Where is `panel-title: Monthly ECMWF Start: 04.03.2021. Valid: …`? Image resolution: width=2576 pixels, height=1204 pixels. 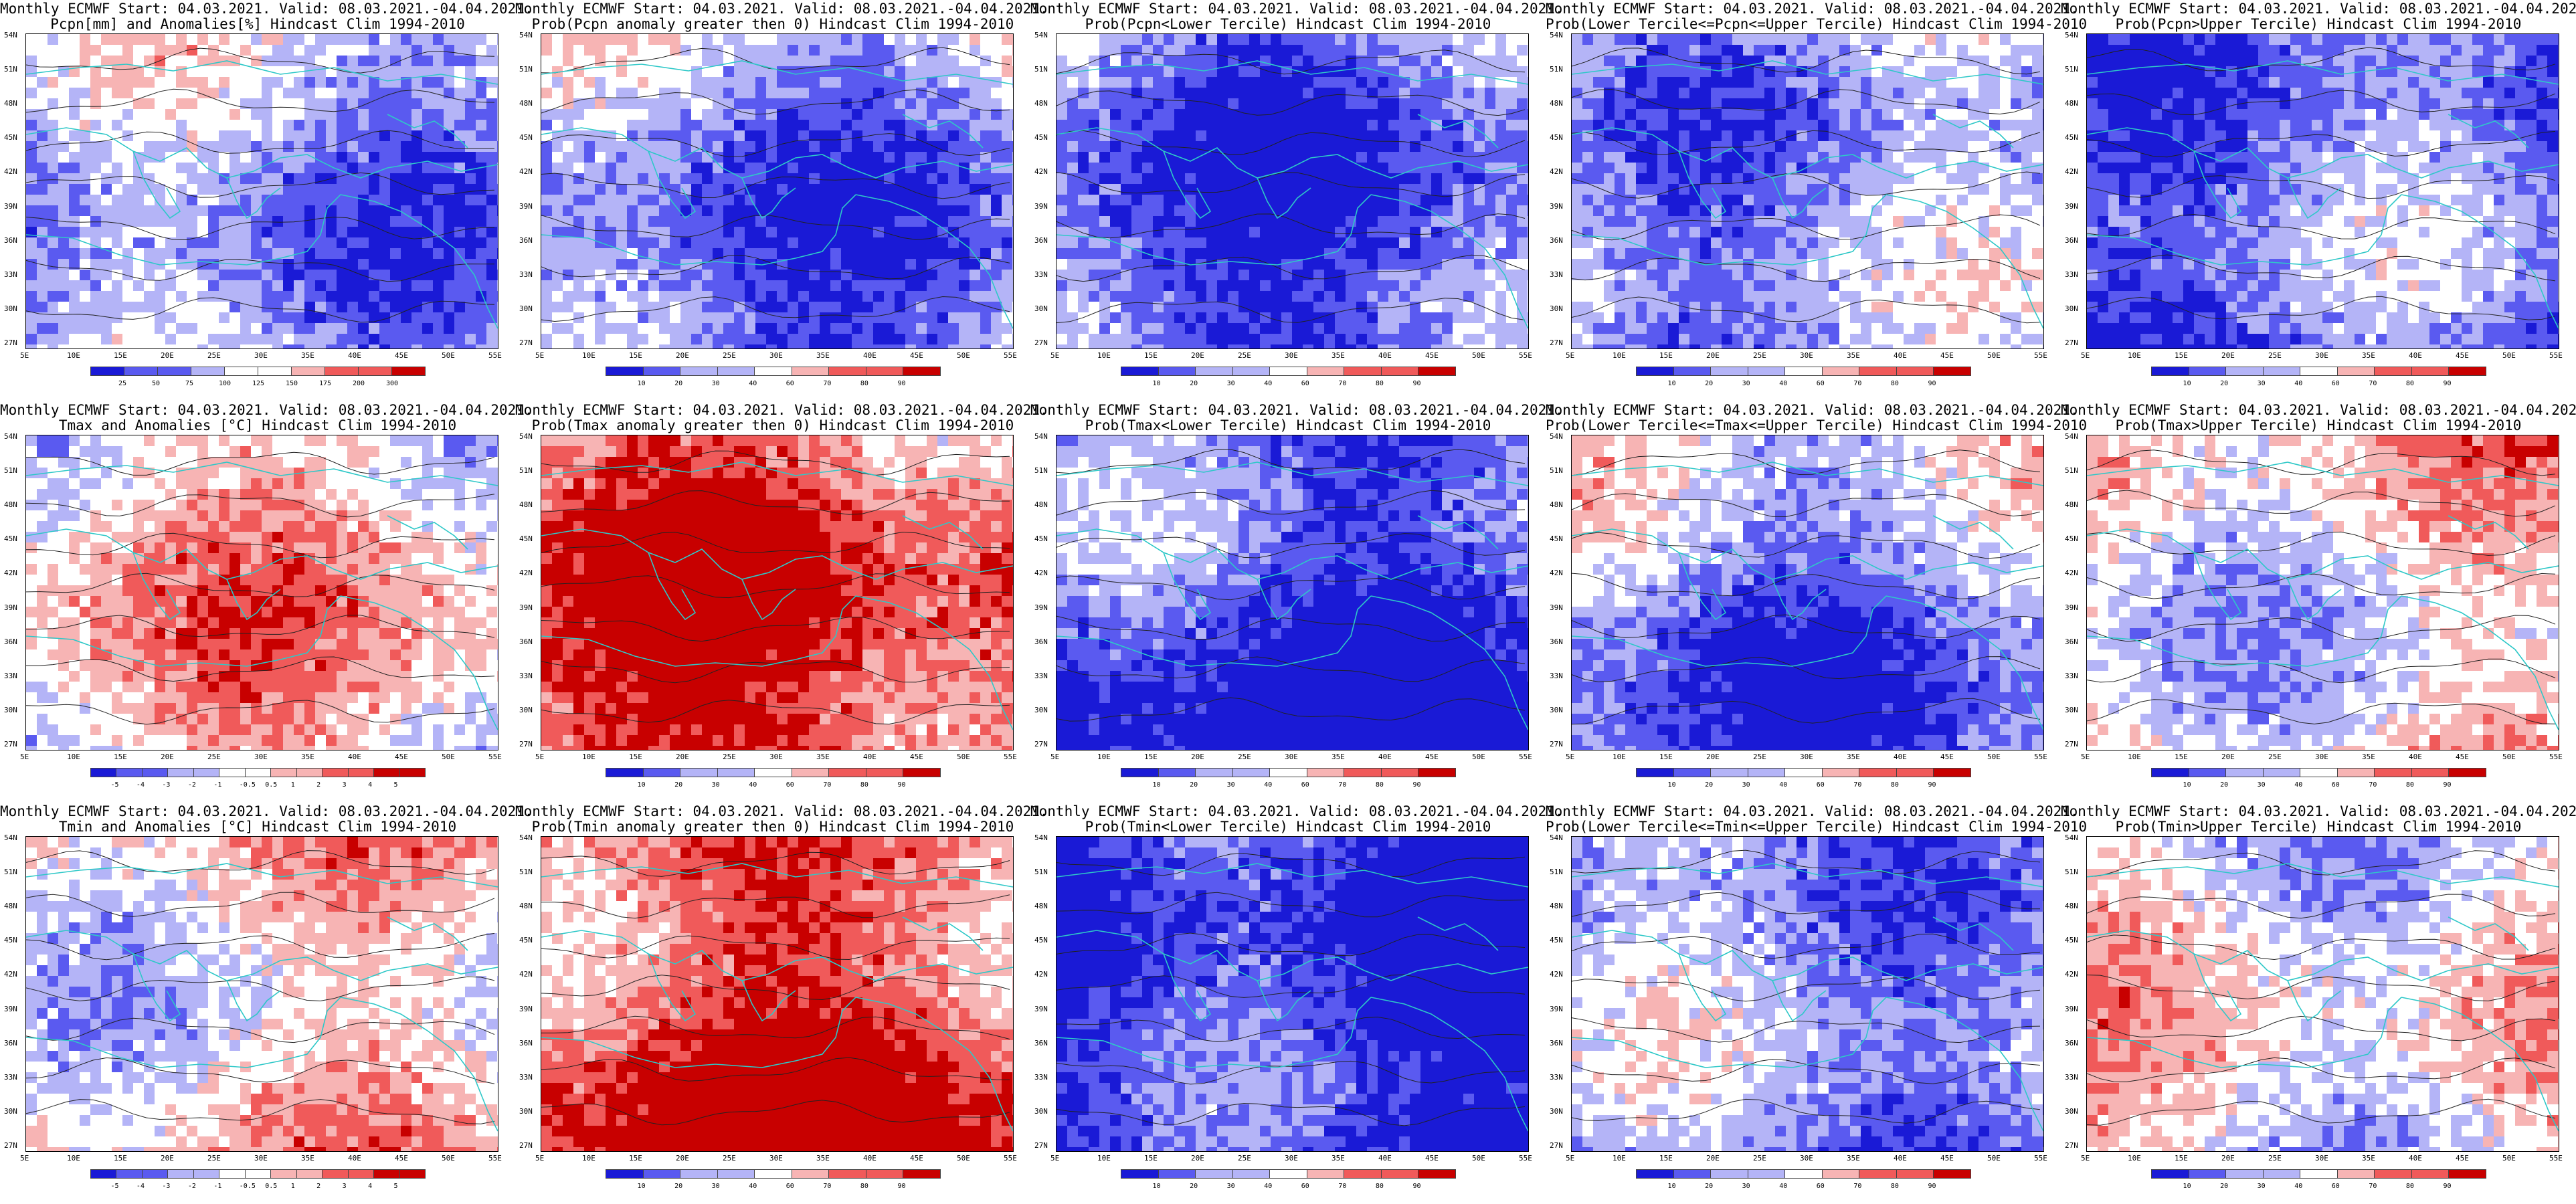
panel-title: Monthly ECMWF Start: 04.03.2021. Valid: … is located at coordinates (1816, 16).